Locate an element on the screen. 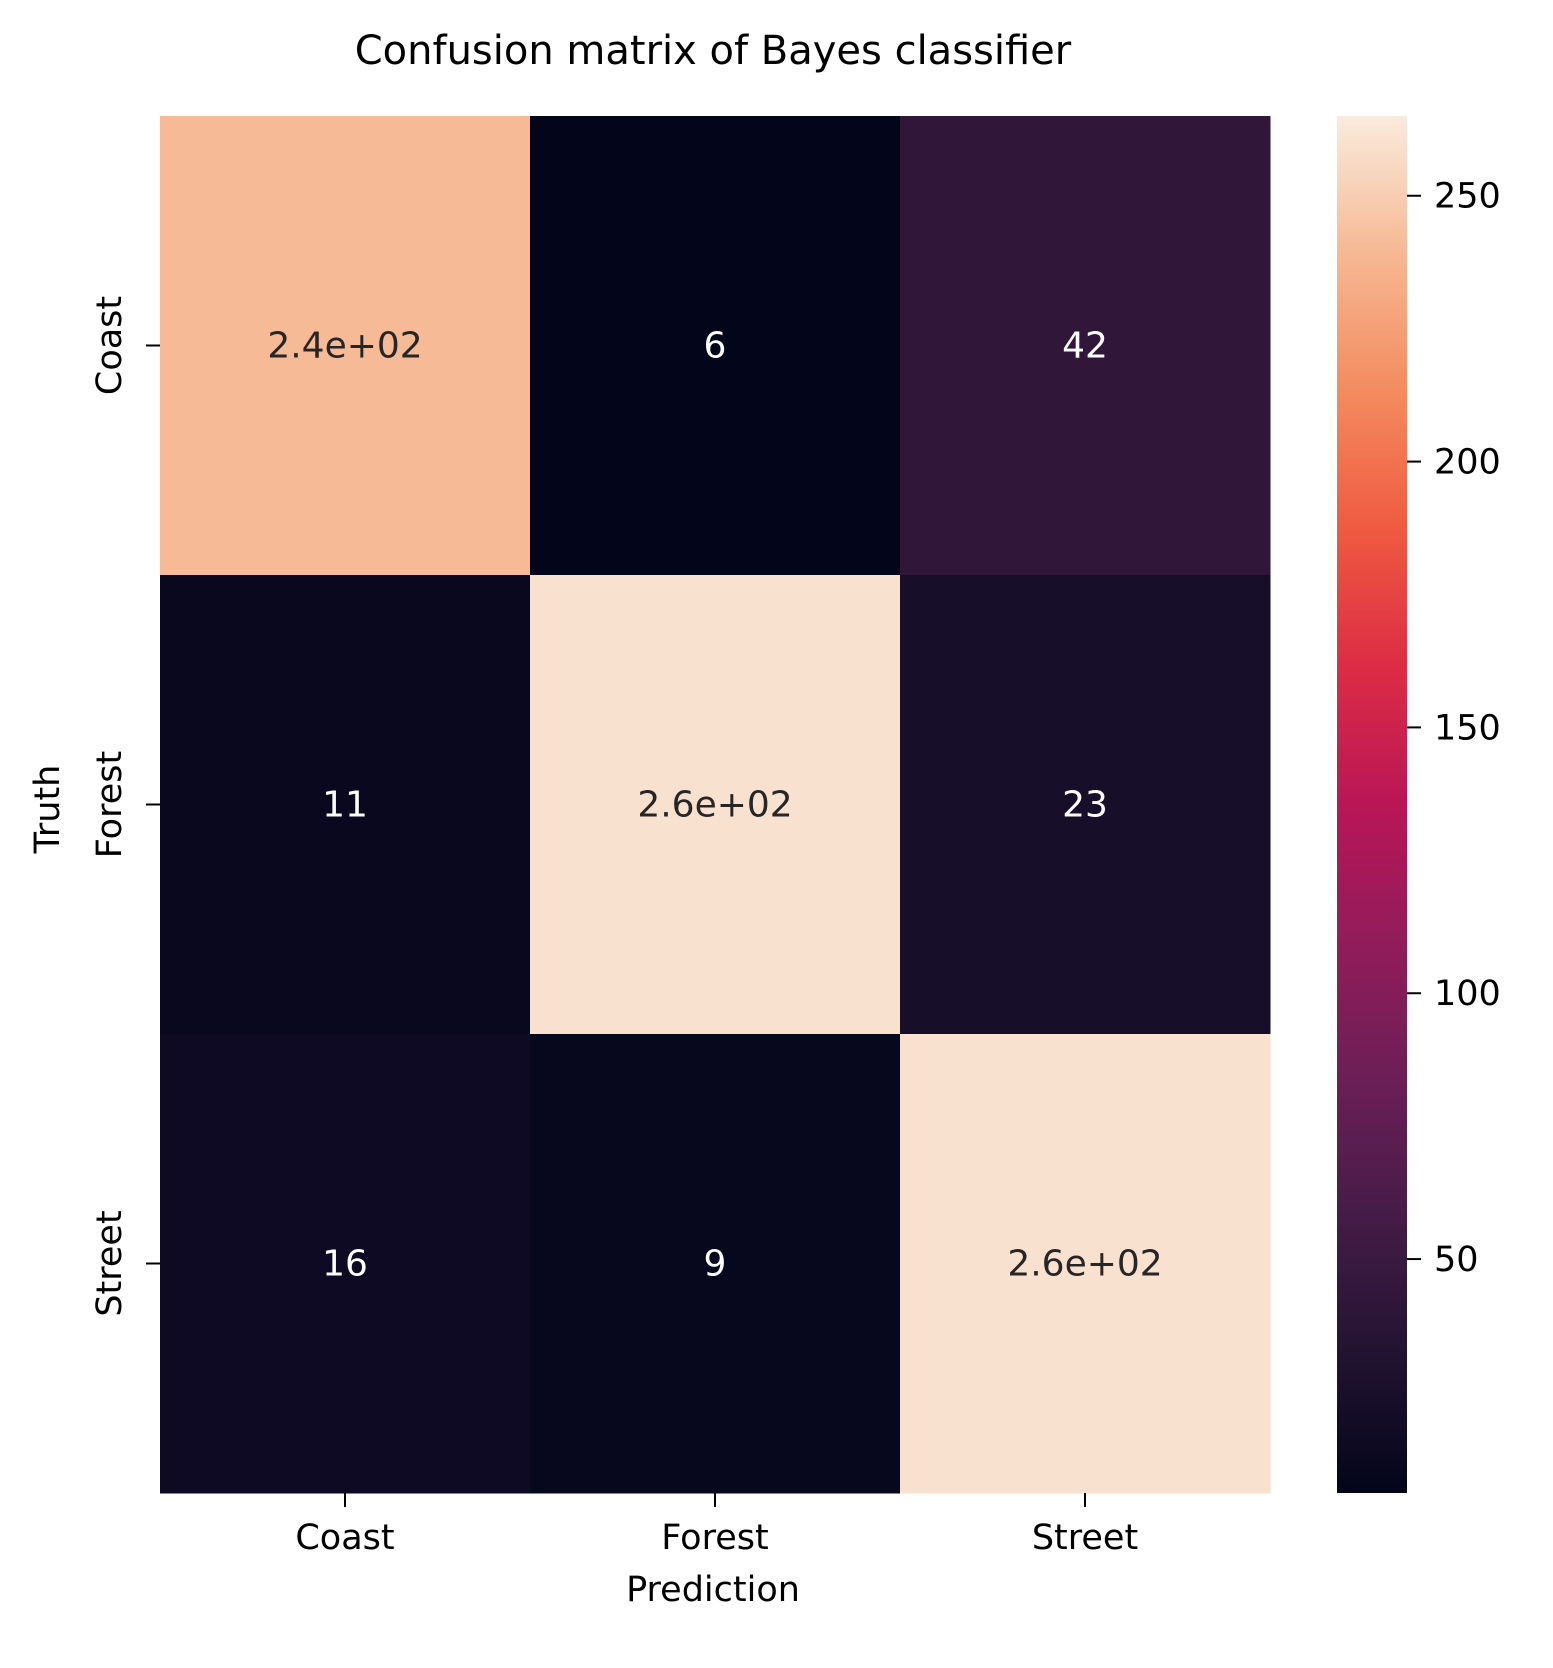 This screenshot has height=1668, width=1553. y-tick-label: Forest is located at coordinates (110, 804).